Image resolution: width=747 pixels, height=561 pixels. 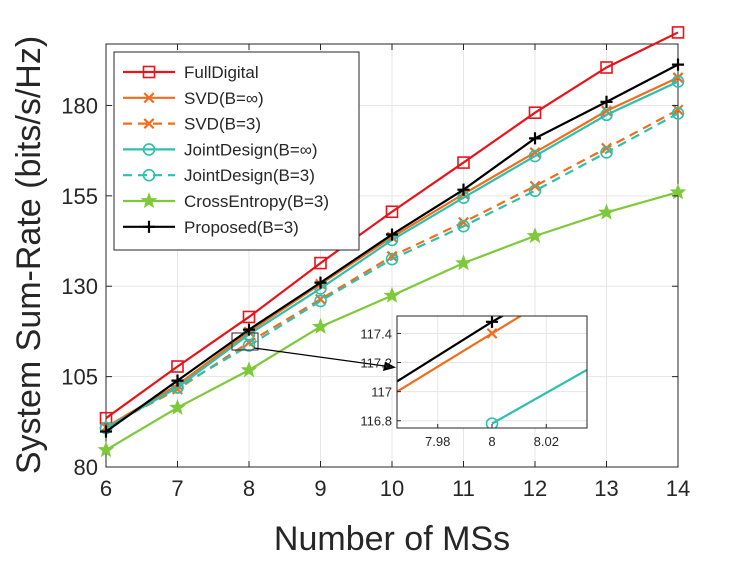 What do you see at coordinates (324, 359) in the screenshot?
I see `zoom-arrow` at bounding box center [324, 359].